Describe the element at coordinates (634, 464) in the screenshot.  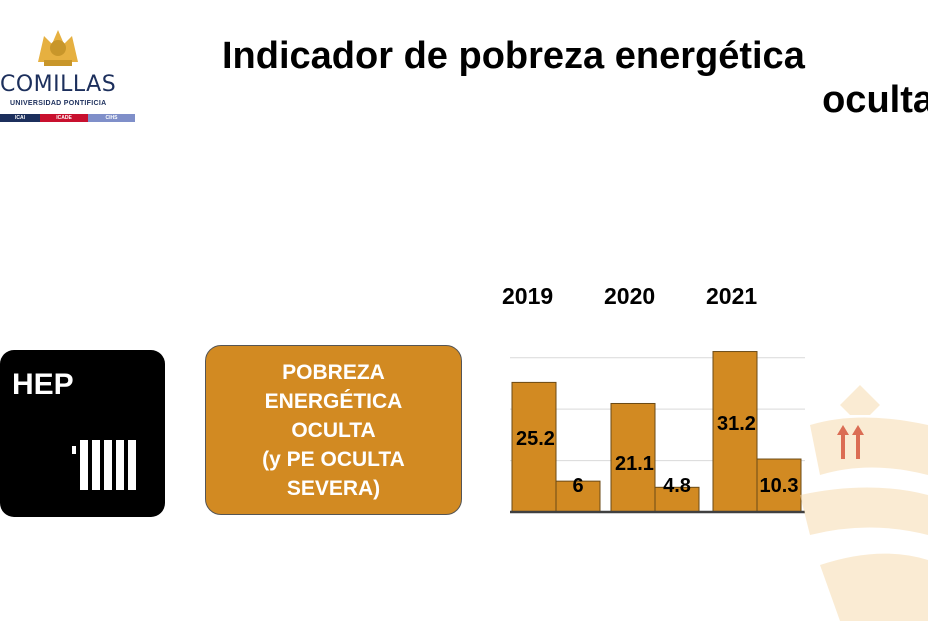
I see `value-label-2020-series-1: 21.1` at that location.